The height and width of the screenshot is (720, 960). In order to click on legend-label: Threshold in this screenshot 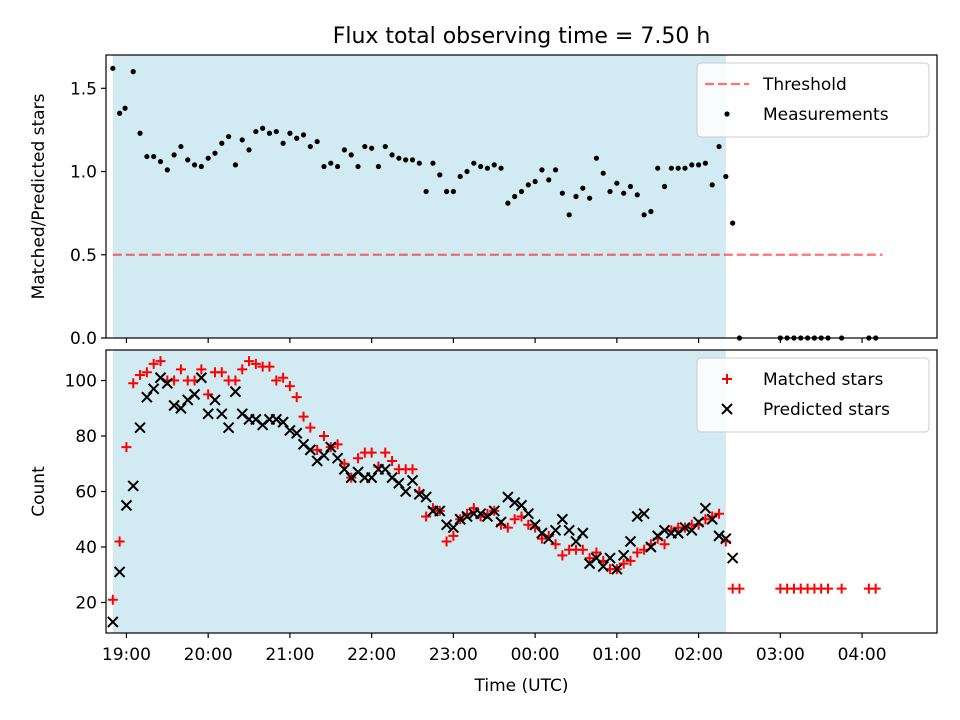, I will do `click(804, 85)`.